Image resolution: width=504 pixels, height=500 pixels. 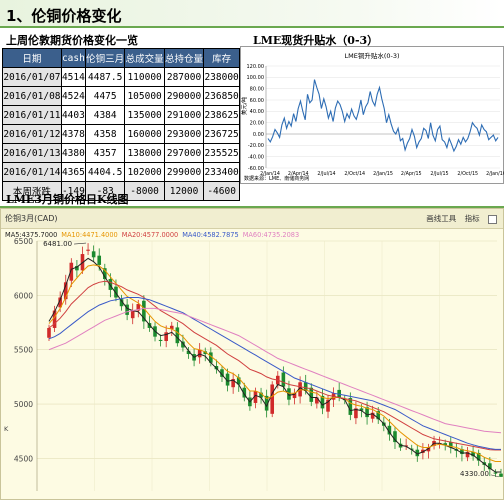 I want to click on table-row: 2016/01/14 4365 4404.5 102000 299000 233400, so click(x=121, y=172).